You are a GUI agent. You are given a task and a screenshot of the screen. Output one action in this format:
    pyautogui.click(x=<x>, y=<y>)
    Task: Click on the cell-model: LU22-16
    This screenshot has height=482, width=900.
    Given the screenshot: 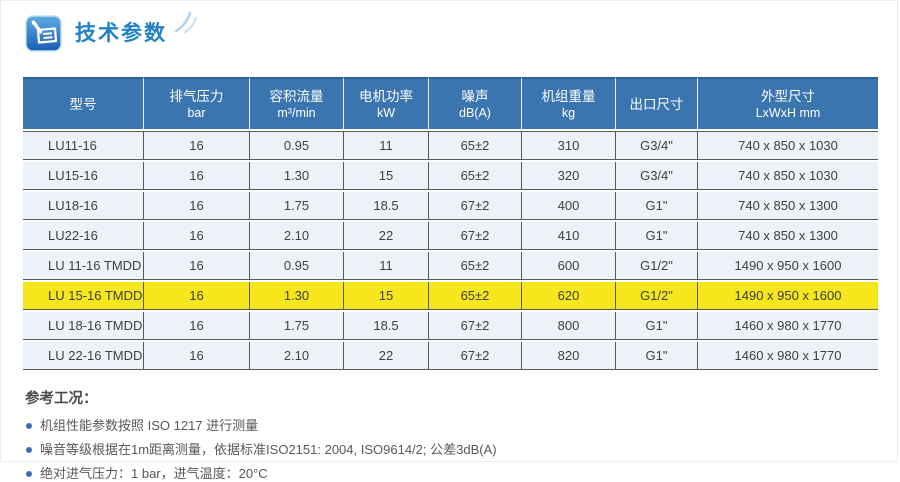 What is the action you would take?
    pyautogui.click(x=83, y=236)
    